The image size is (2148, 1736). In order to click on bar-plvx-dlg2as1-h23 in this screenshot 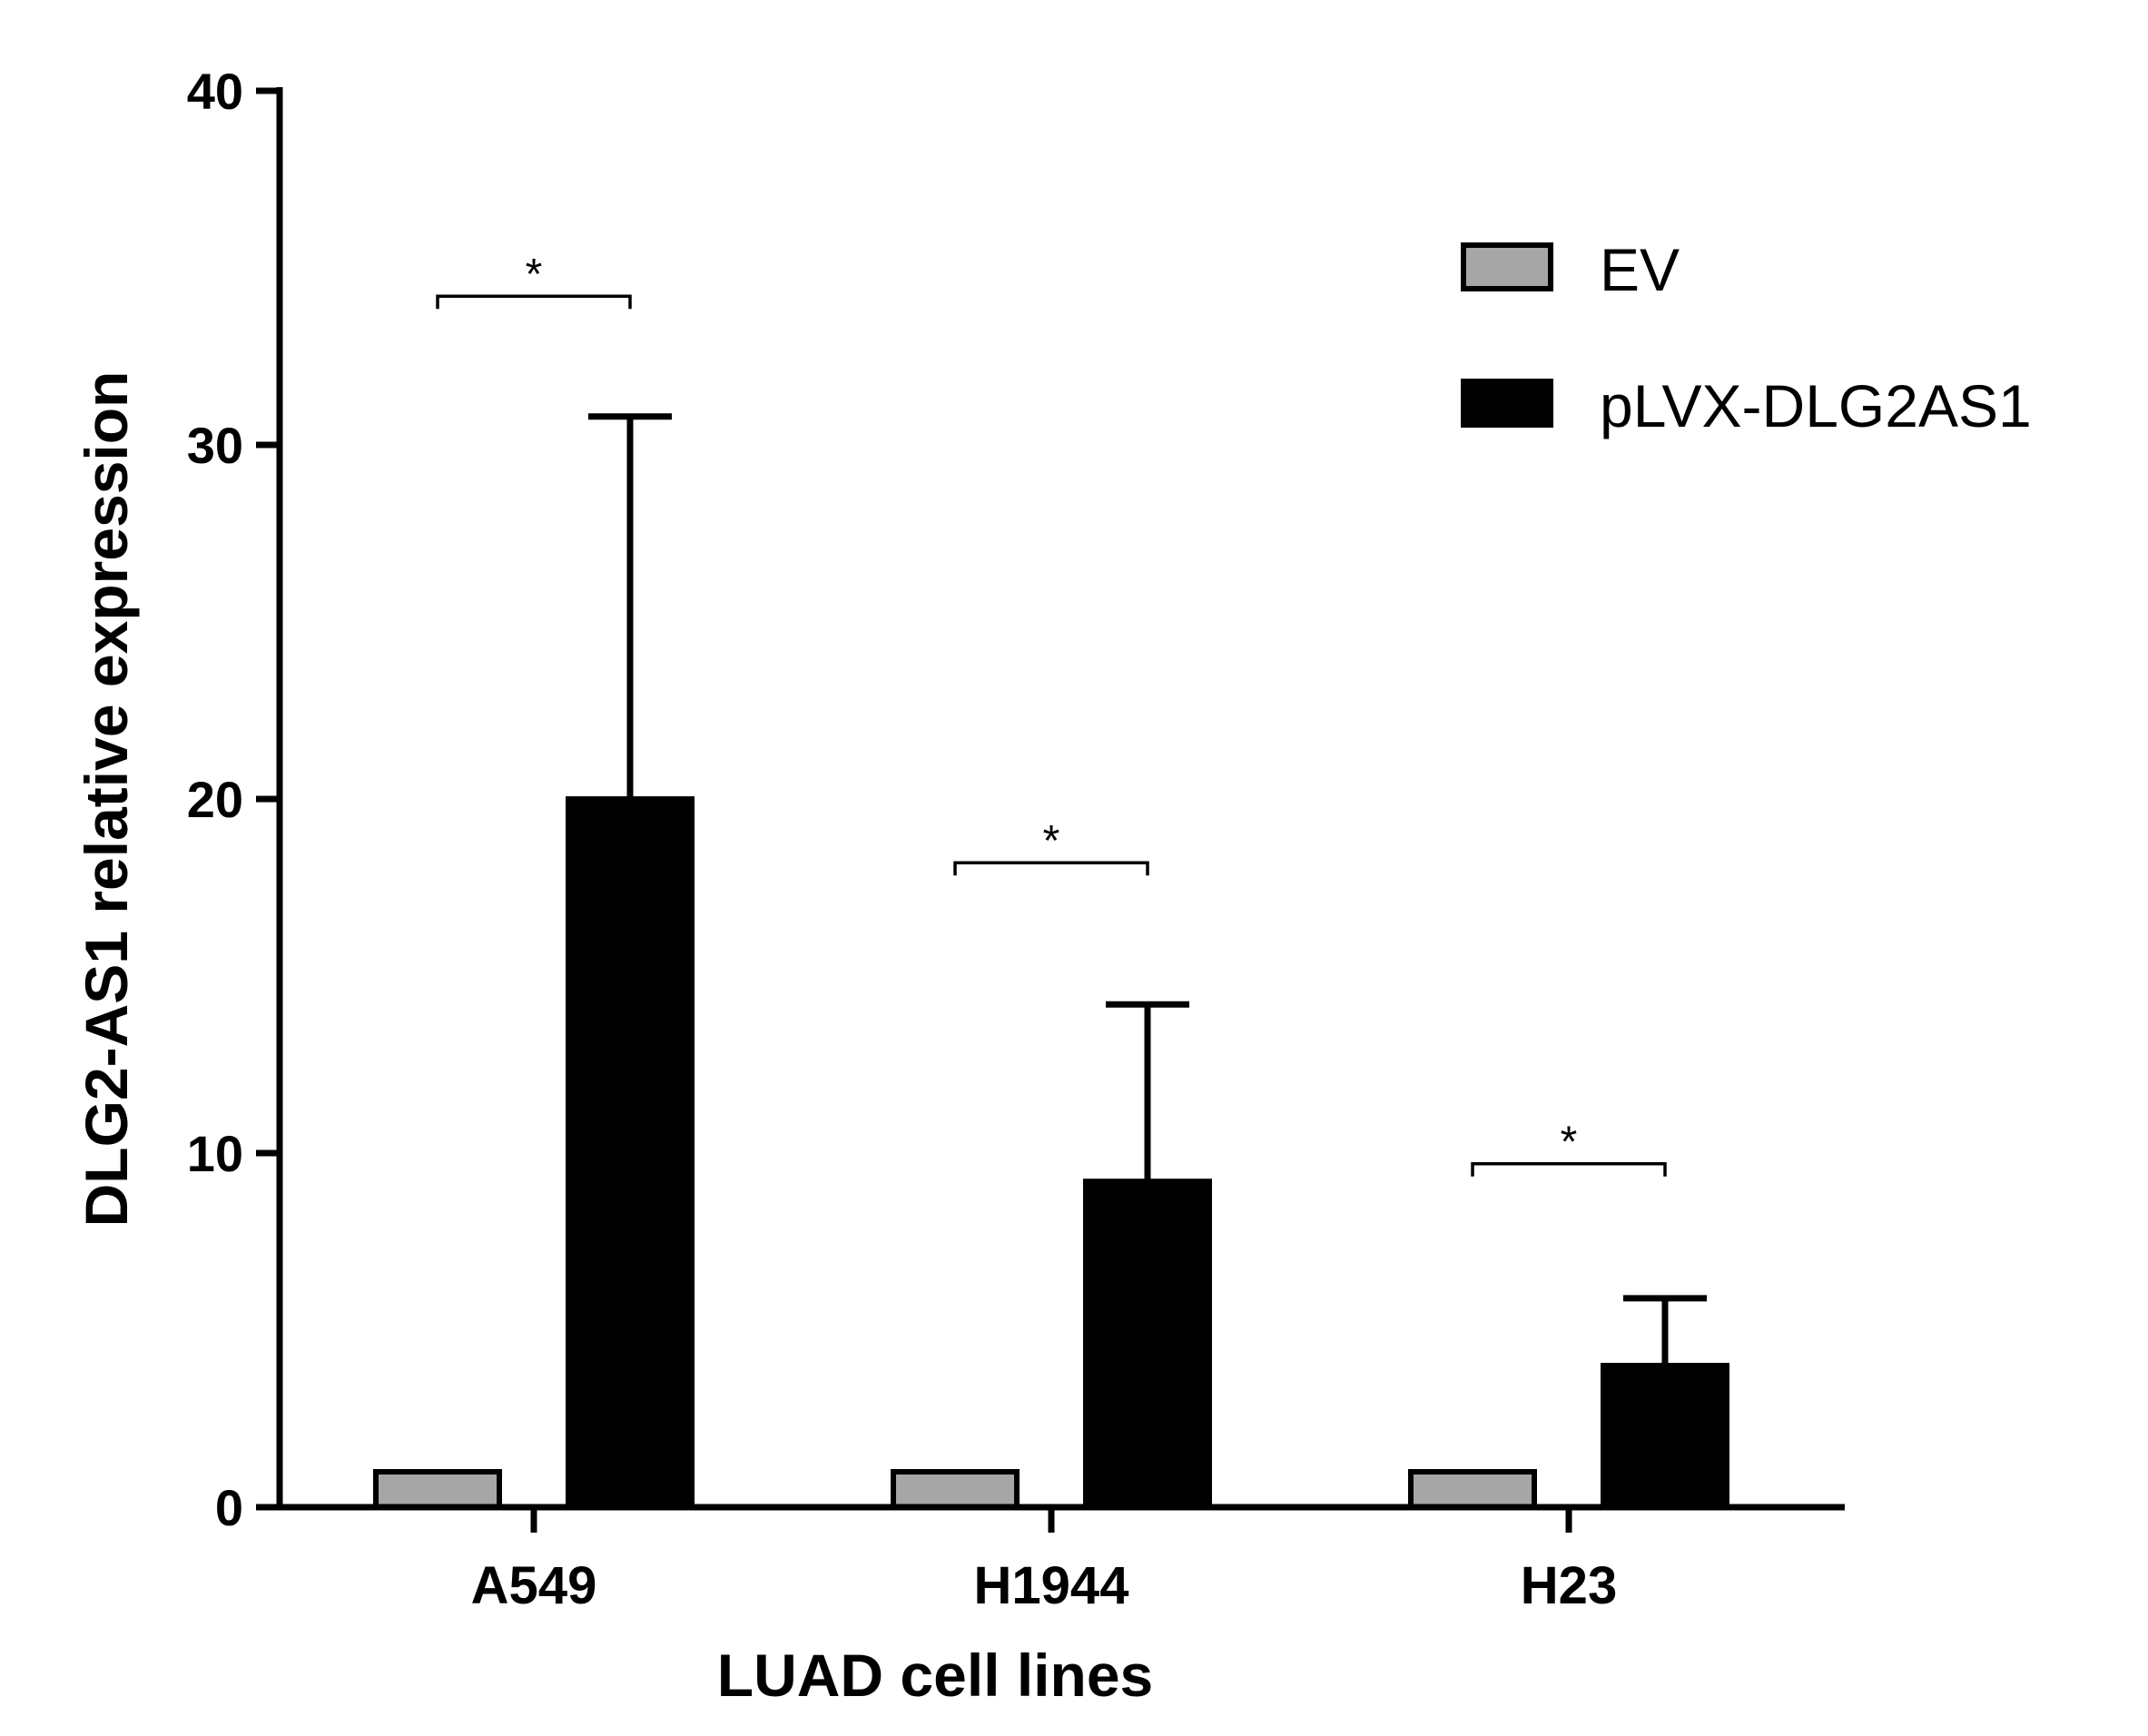, I will do `click(1665, 1436)`.